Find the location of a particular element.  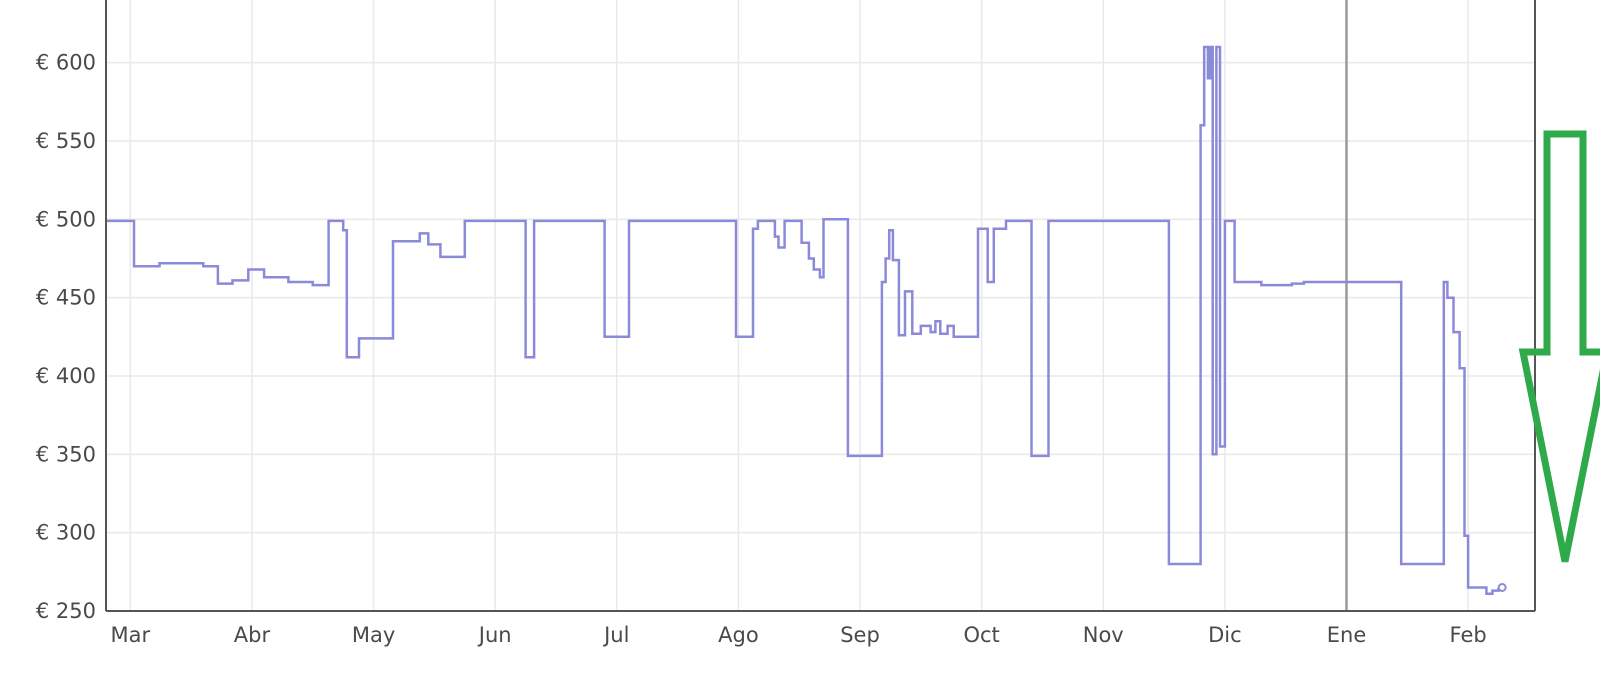

x-tick-label: Jun is located at coordinates (494, 635).